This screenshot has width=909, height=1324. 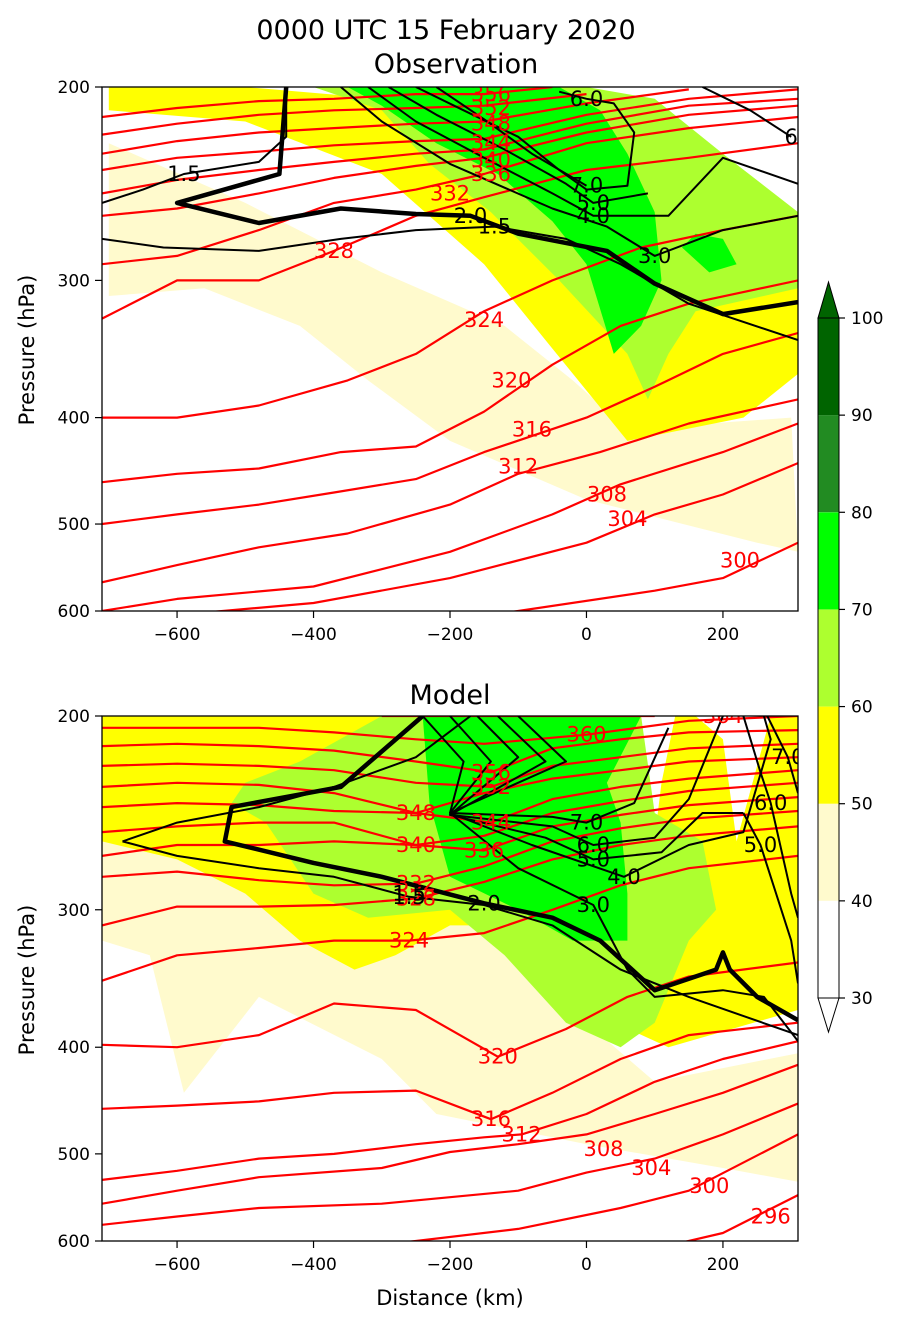 What do you see at coordinates (586, 1265) in the screenshot?
I see `model-x-tick-label-0: 0` at bounding box center [586, 1265].